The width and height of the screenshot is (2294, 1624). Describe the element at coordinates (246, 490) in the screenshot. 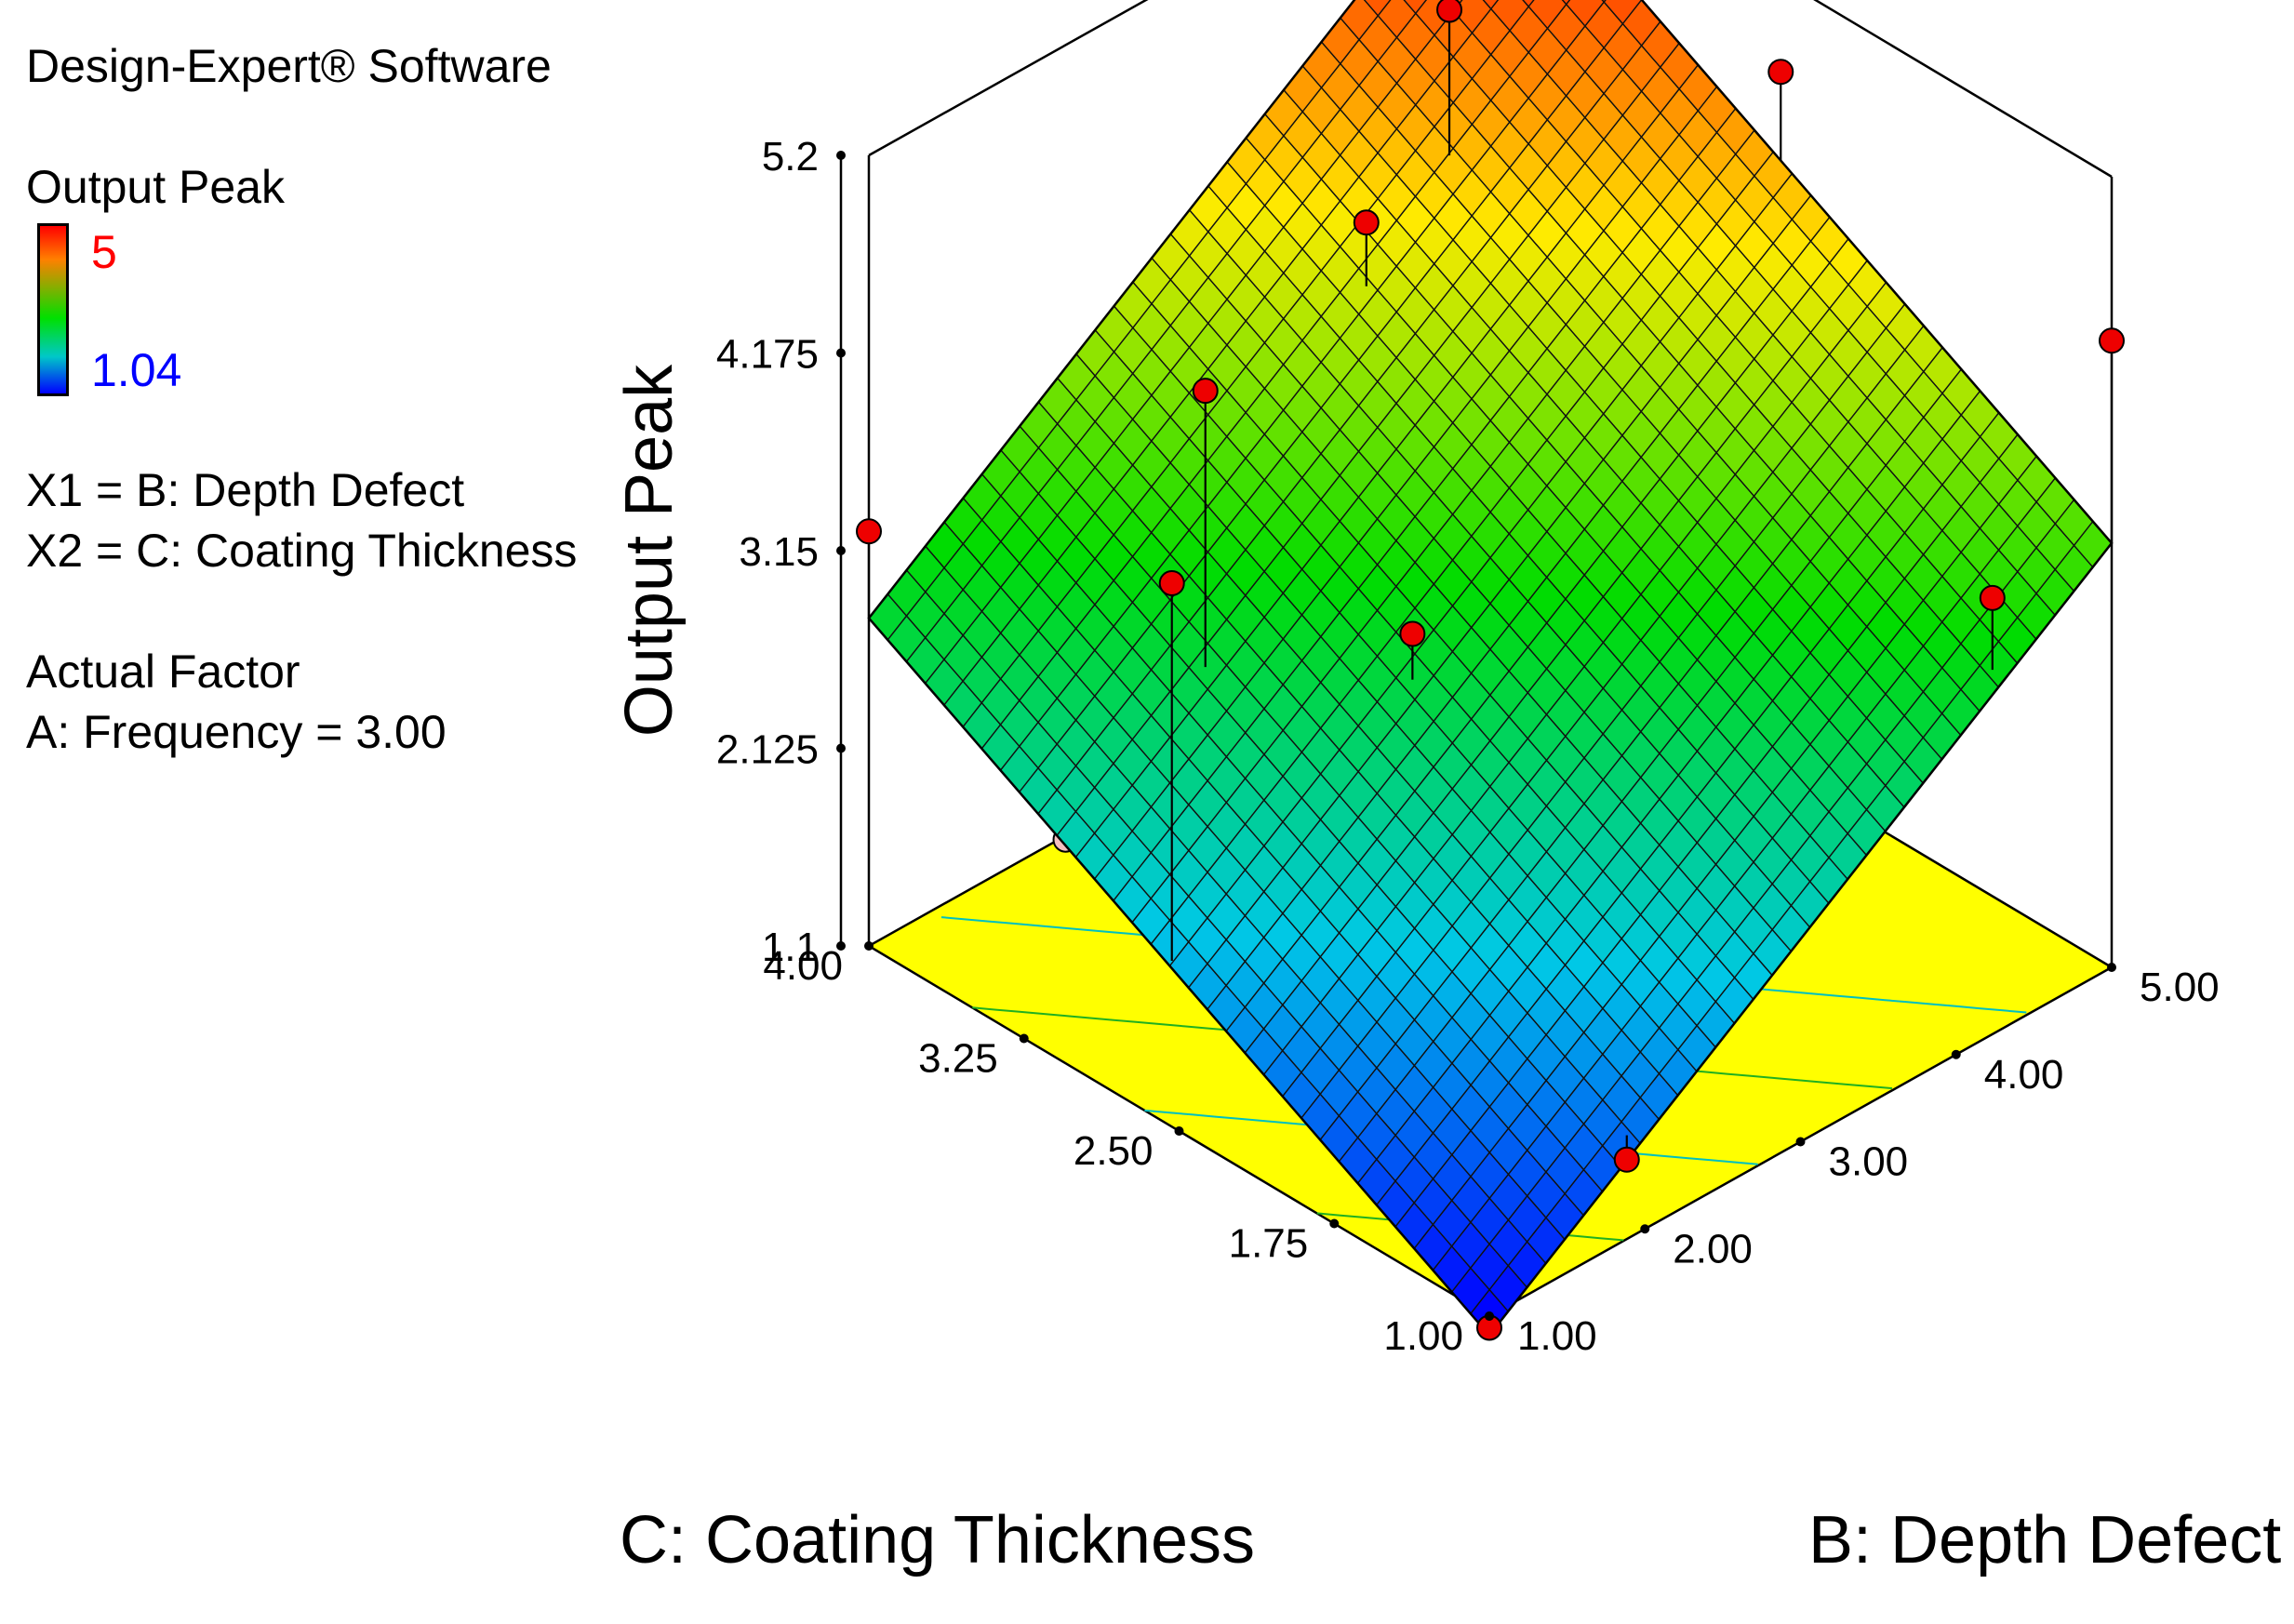

I see `x1-definition: X1 = B: Depth Defect` at that location.